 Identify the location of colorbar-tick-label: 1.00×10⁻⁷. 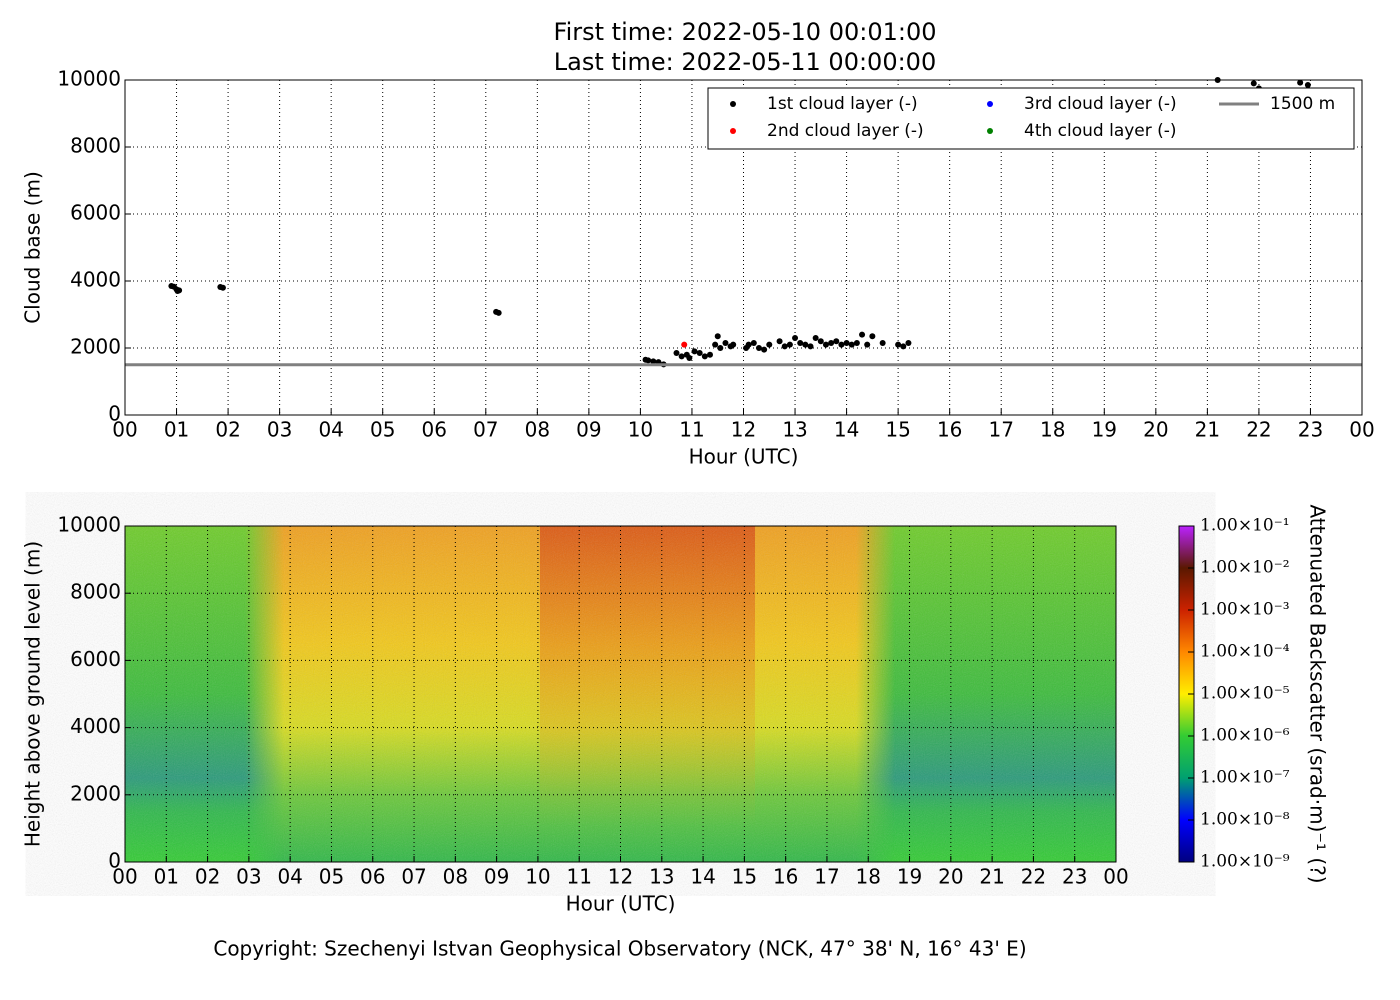
(1245, 778).